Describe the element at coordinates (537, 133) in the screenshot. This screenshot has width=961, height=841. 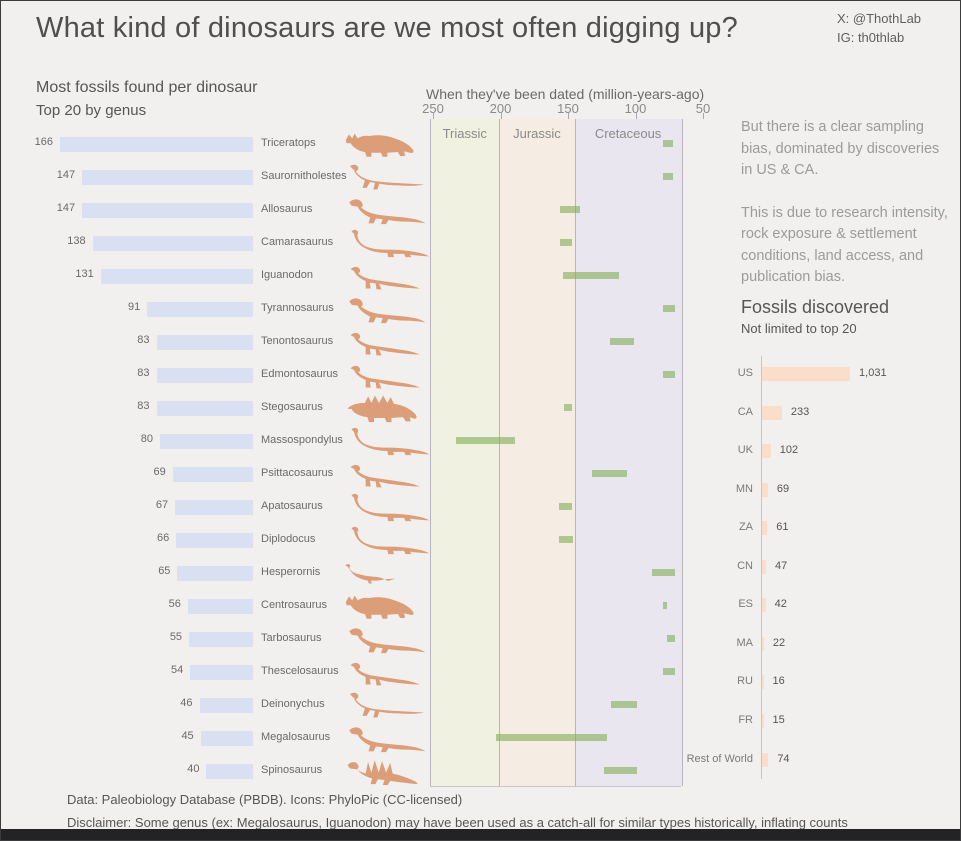
I see `period-label-jurassic: Jurassic` at that location.